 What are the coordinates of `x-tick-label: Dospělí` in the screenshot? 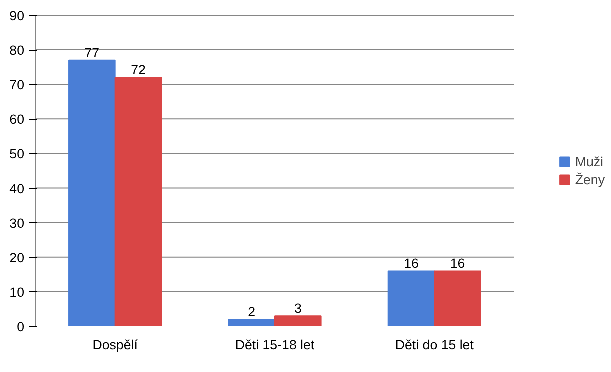 It's located at (115, 345).